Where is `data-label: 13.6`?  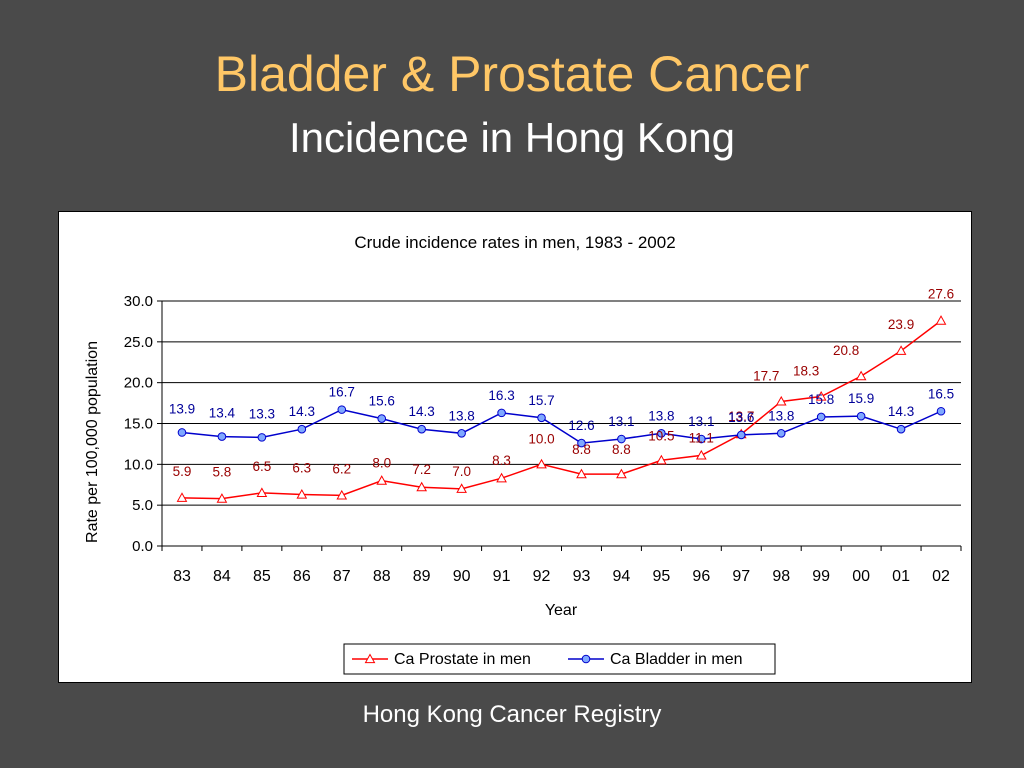 data-label: 13.6 is located at coordinates (741, 417).